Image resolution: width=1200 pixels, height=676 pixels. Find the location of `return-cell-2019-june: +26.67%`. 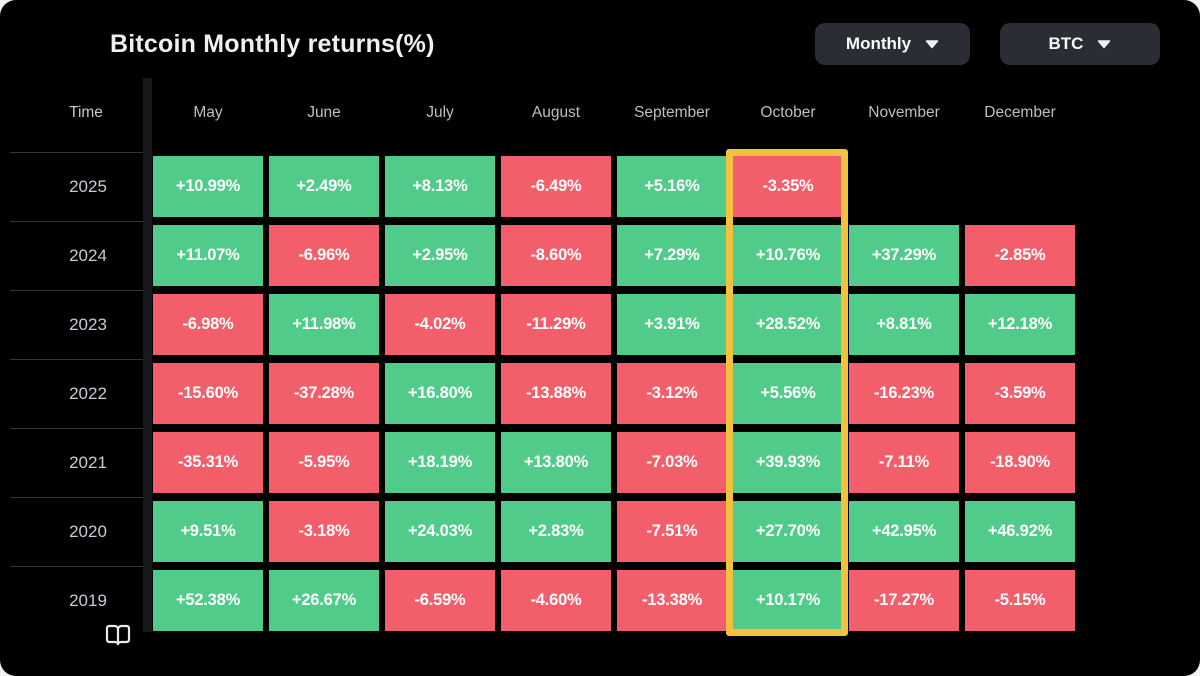

return-cell-2019-june: +26.67% is located at coordinates (324, 600).